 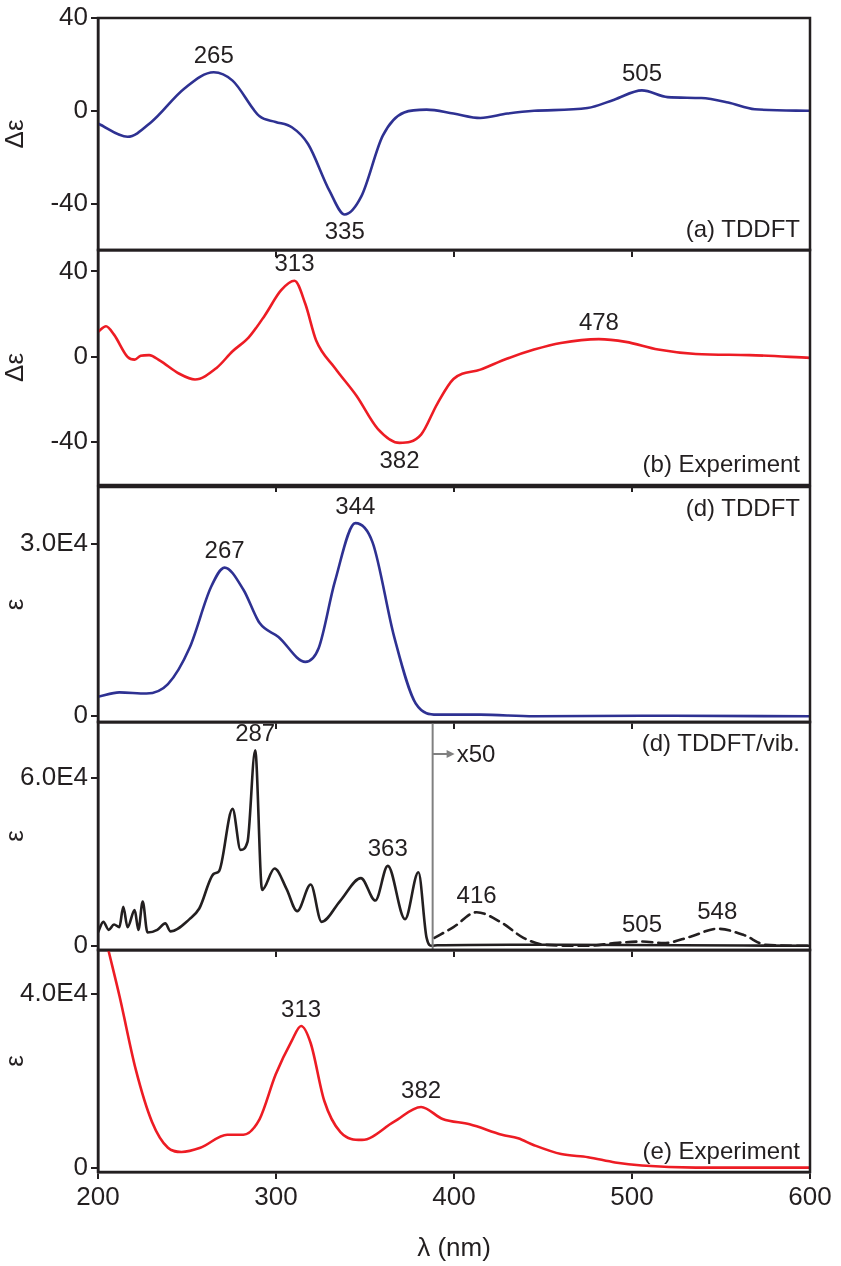 I want to click on annotation: (d) TDDFT/vib., so click(x=720, y=742).